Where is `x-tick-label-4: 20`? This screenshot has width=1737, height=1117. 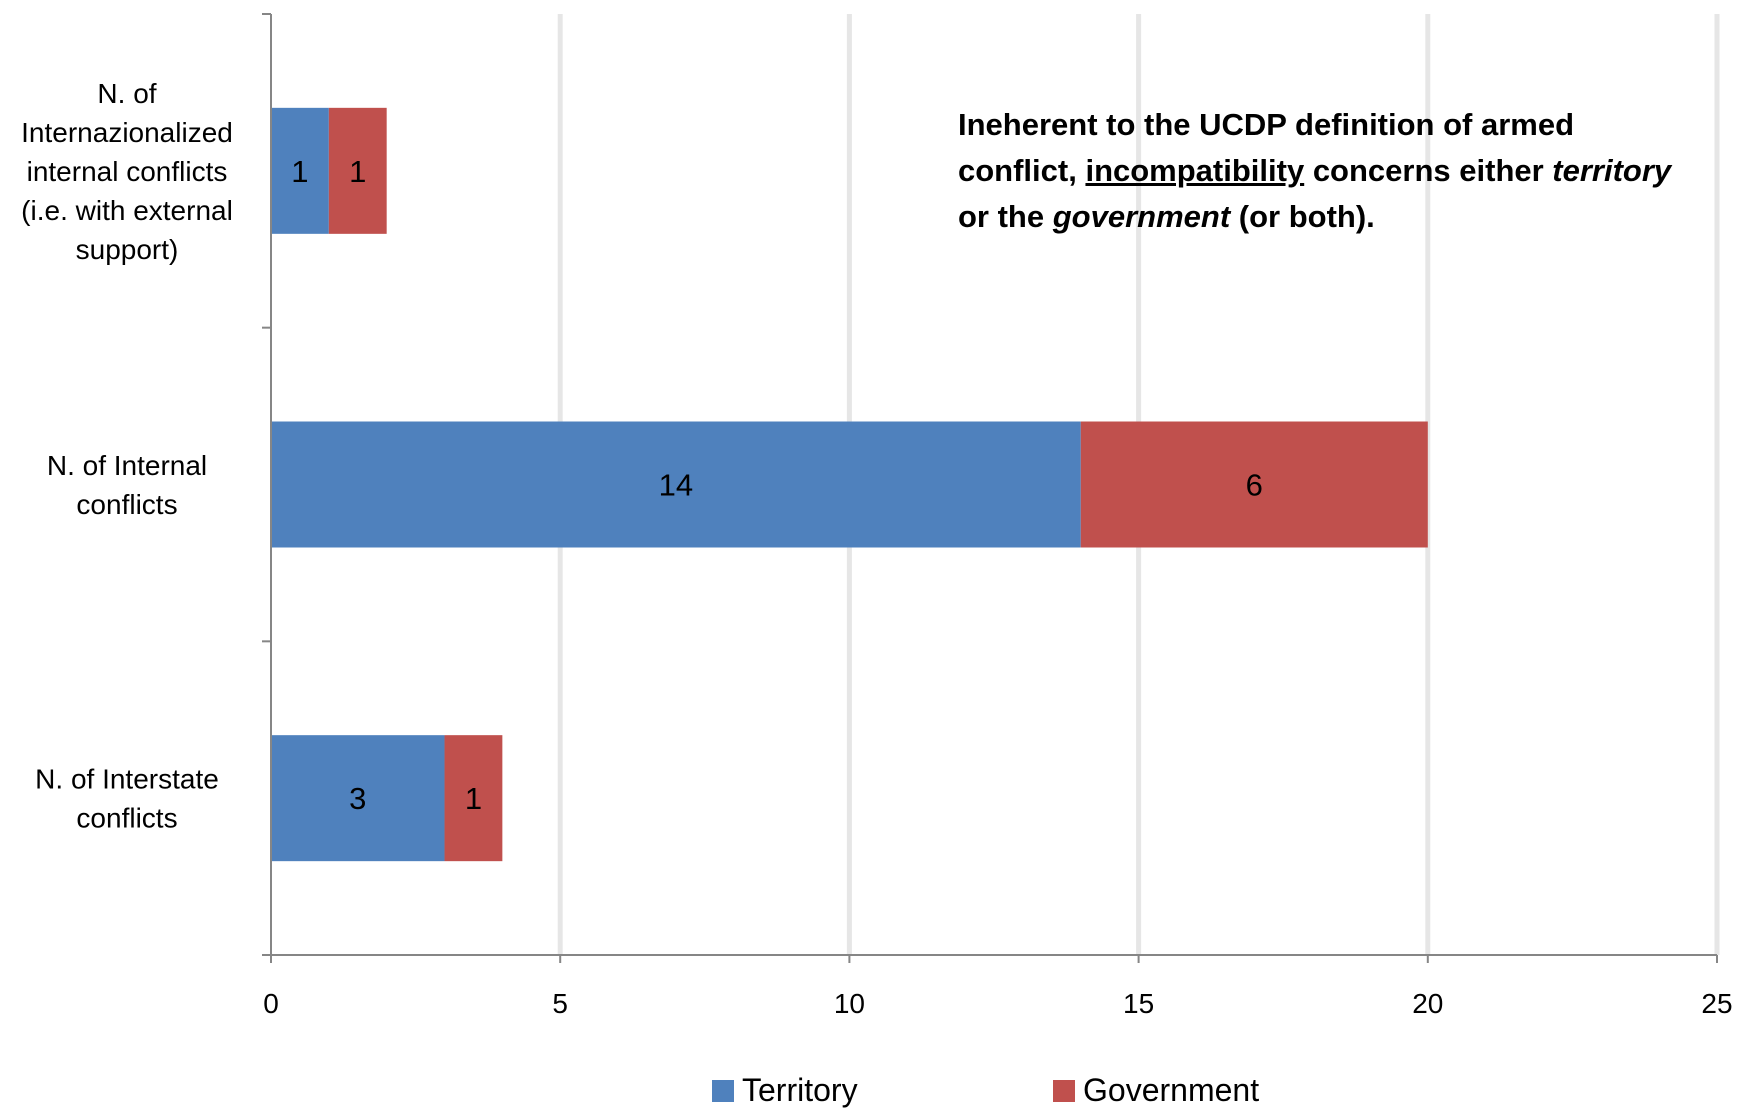 x-tick-label-4: 20 is located at coordinates (1427, 1003).